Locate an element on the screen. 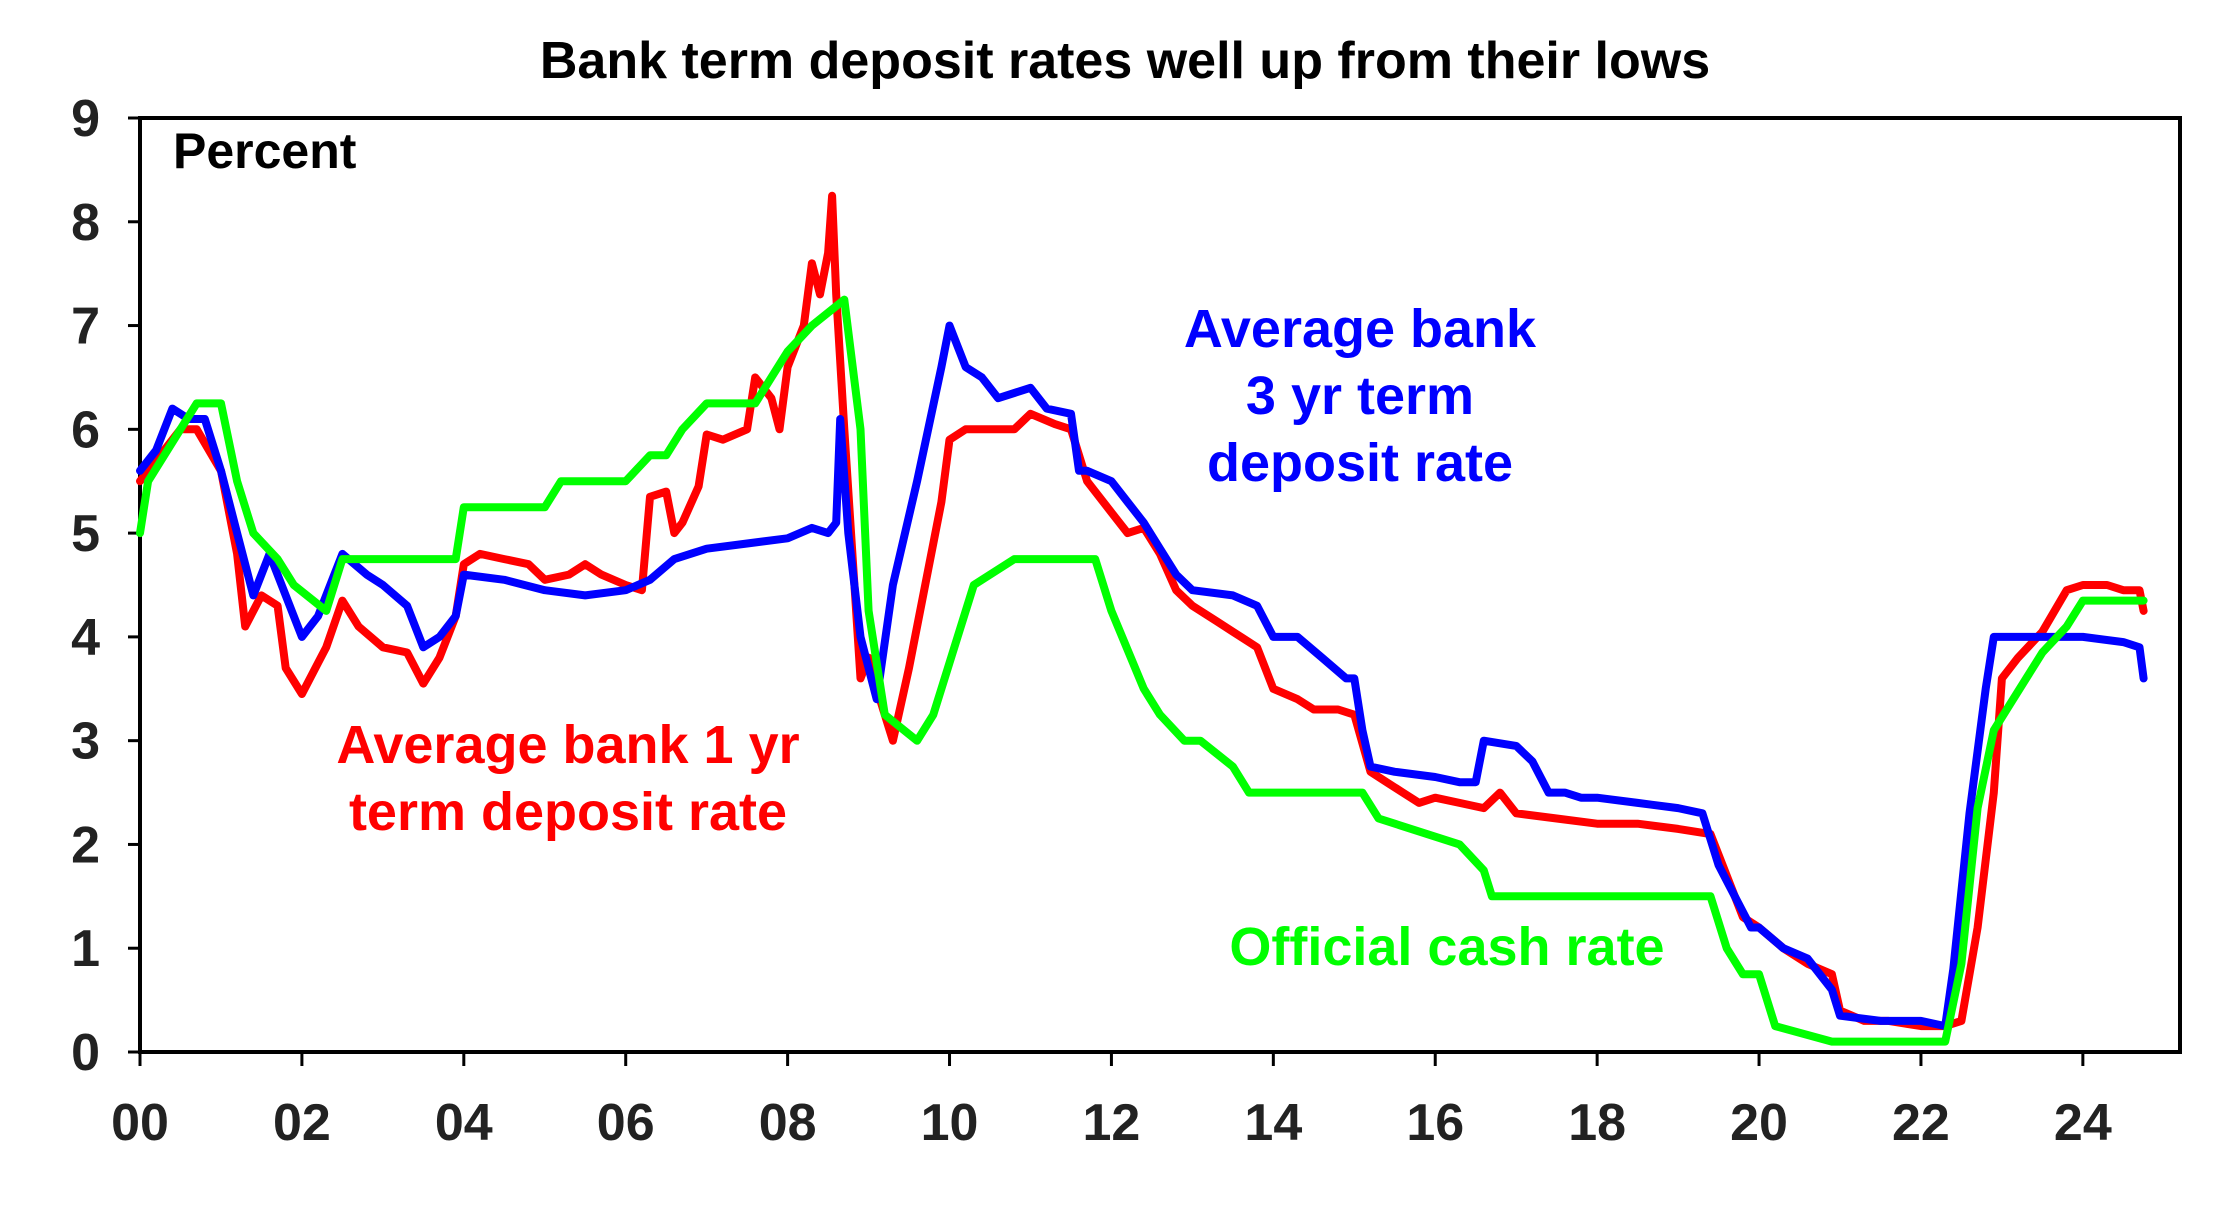  label-one-yr-deposit-line: Average bank 1 yr is located at coordinates (567, 745).